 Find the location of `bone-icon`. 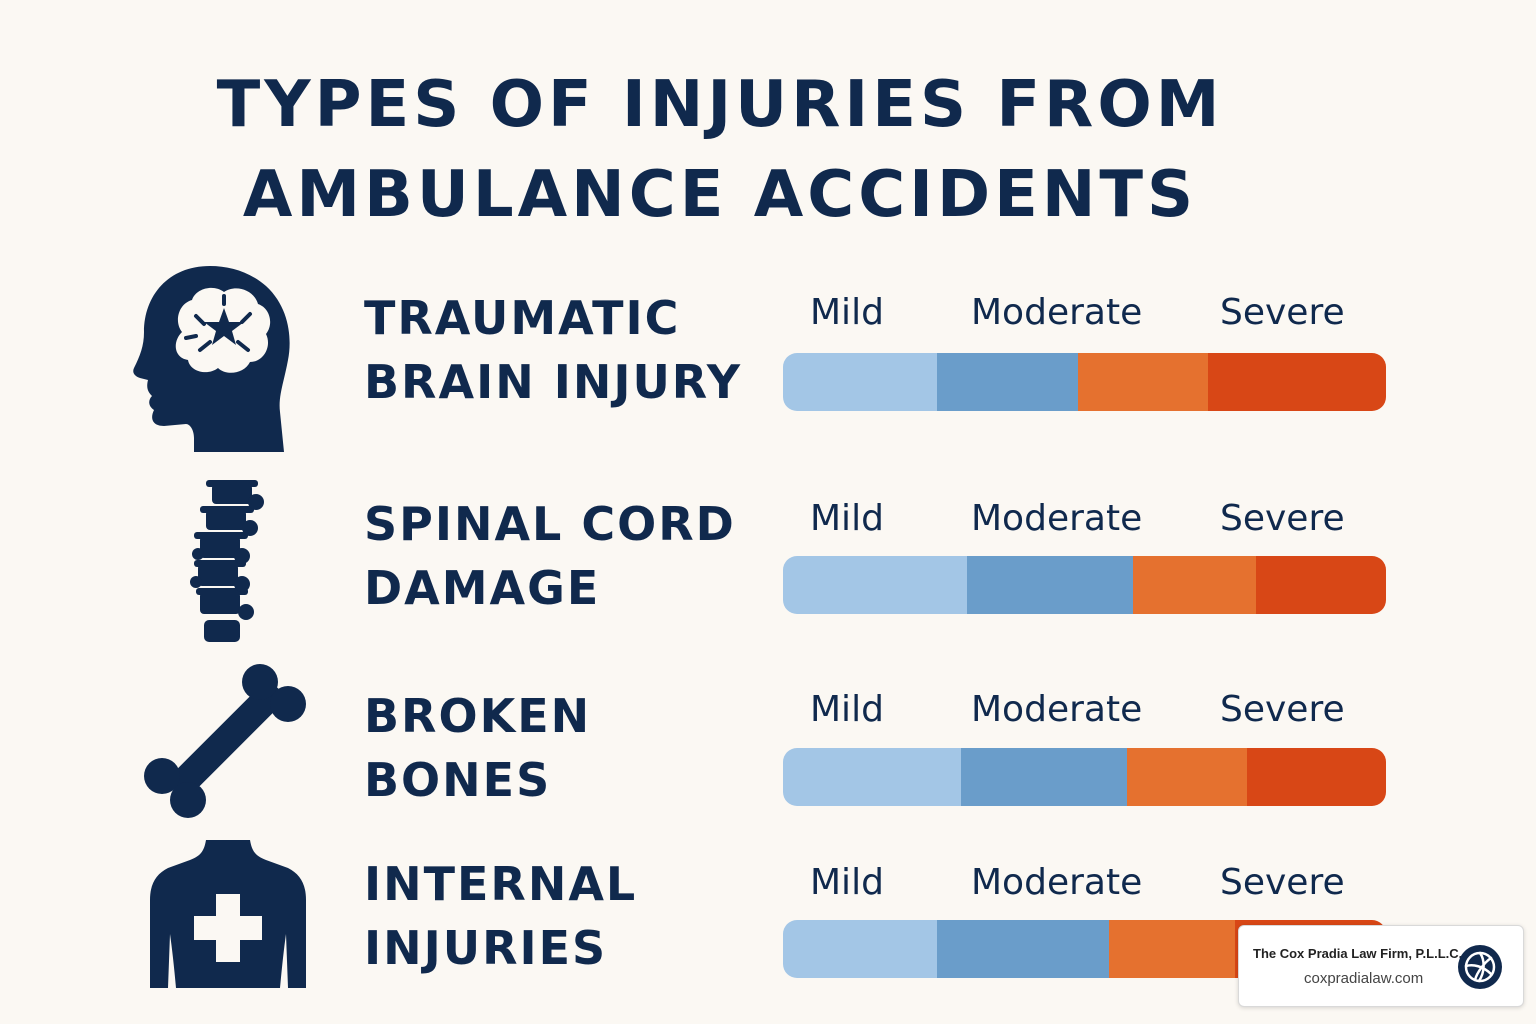

bone-icon is located at coordinates (225, 741).